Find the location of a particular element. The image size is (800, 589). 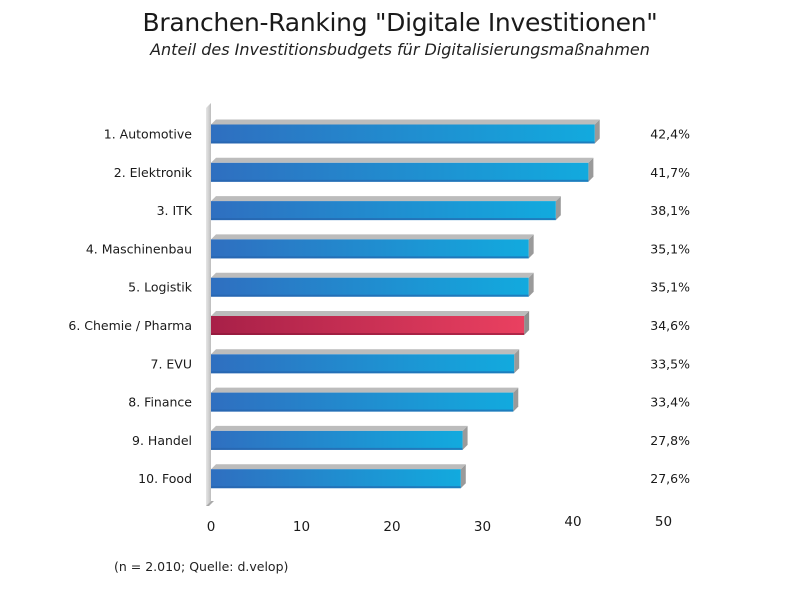

x-tick-label: 30 is located at coordinates (482, 527).